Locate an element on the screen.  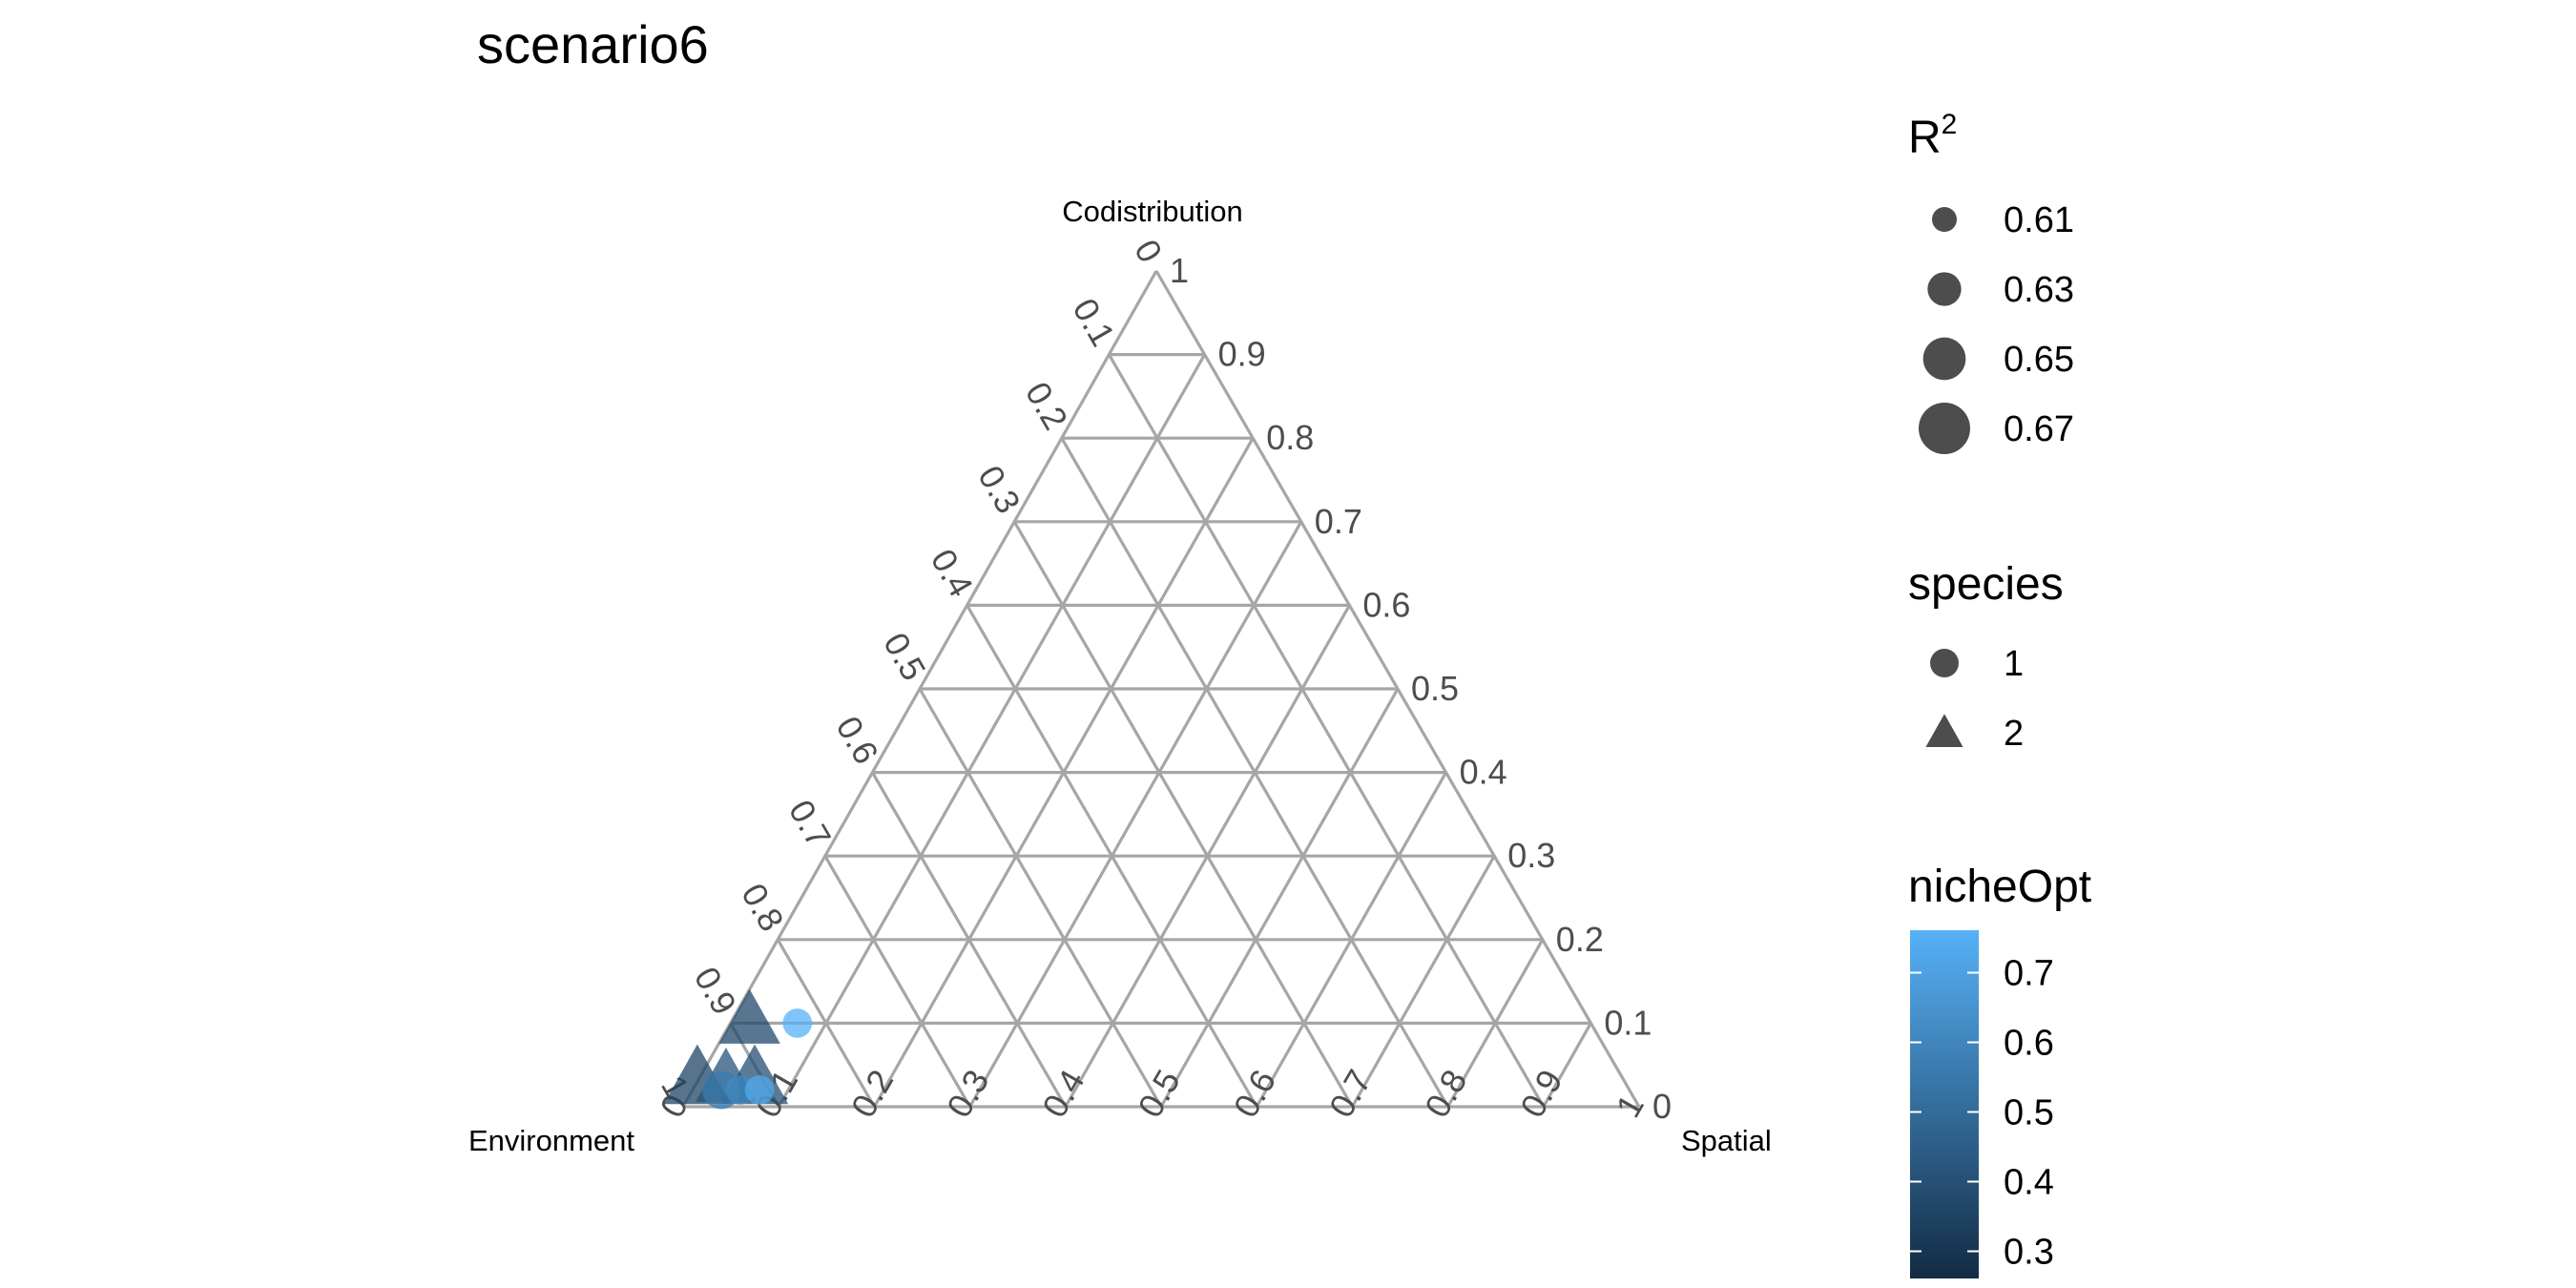
top-axis-label: Codistribution is located at coordinates (1152, 211).